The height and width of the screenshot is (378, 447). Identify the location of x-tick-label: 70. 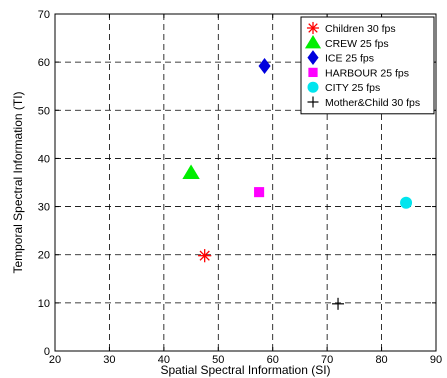
(327, 360).